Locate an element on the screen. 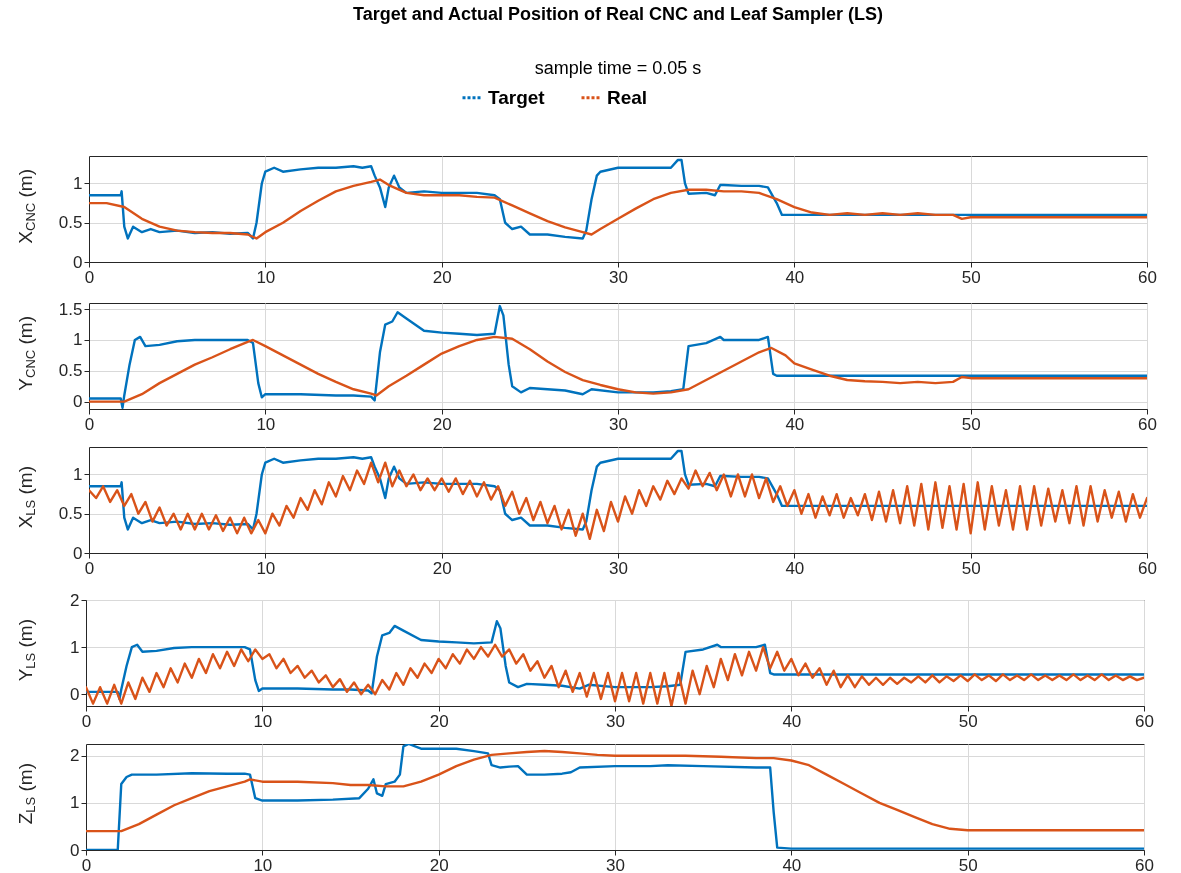 The height and width of the screenshot is (873, 1181). chart-subtitle: sample time = 0.05 s is located at coordinates (618, 68).